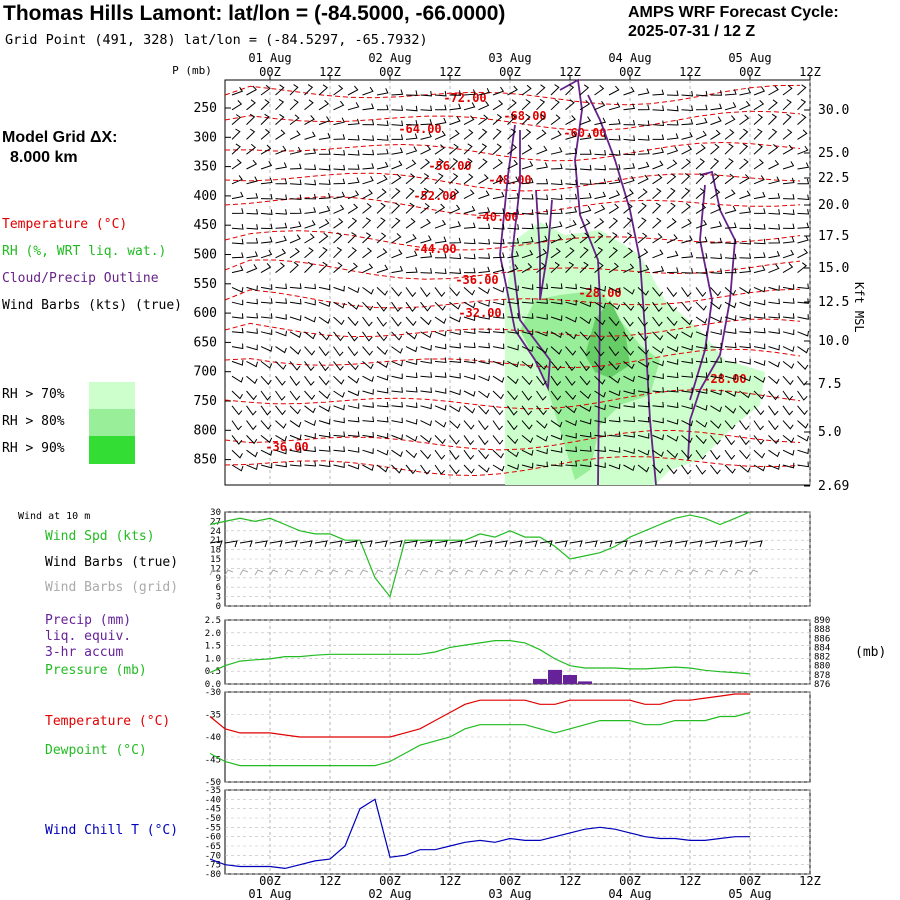  I want to click on legend-temperature: Temperature (°C), so click(65, 224).